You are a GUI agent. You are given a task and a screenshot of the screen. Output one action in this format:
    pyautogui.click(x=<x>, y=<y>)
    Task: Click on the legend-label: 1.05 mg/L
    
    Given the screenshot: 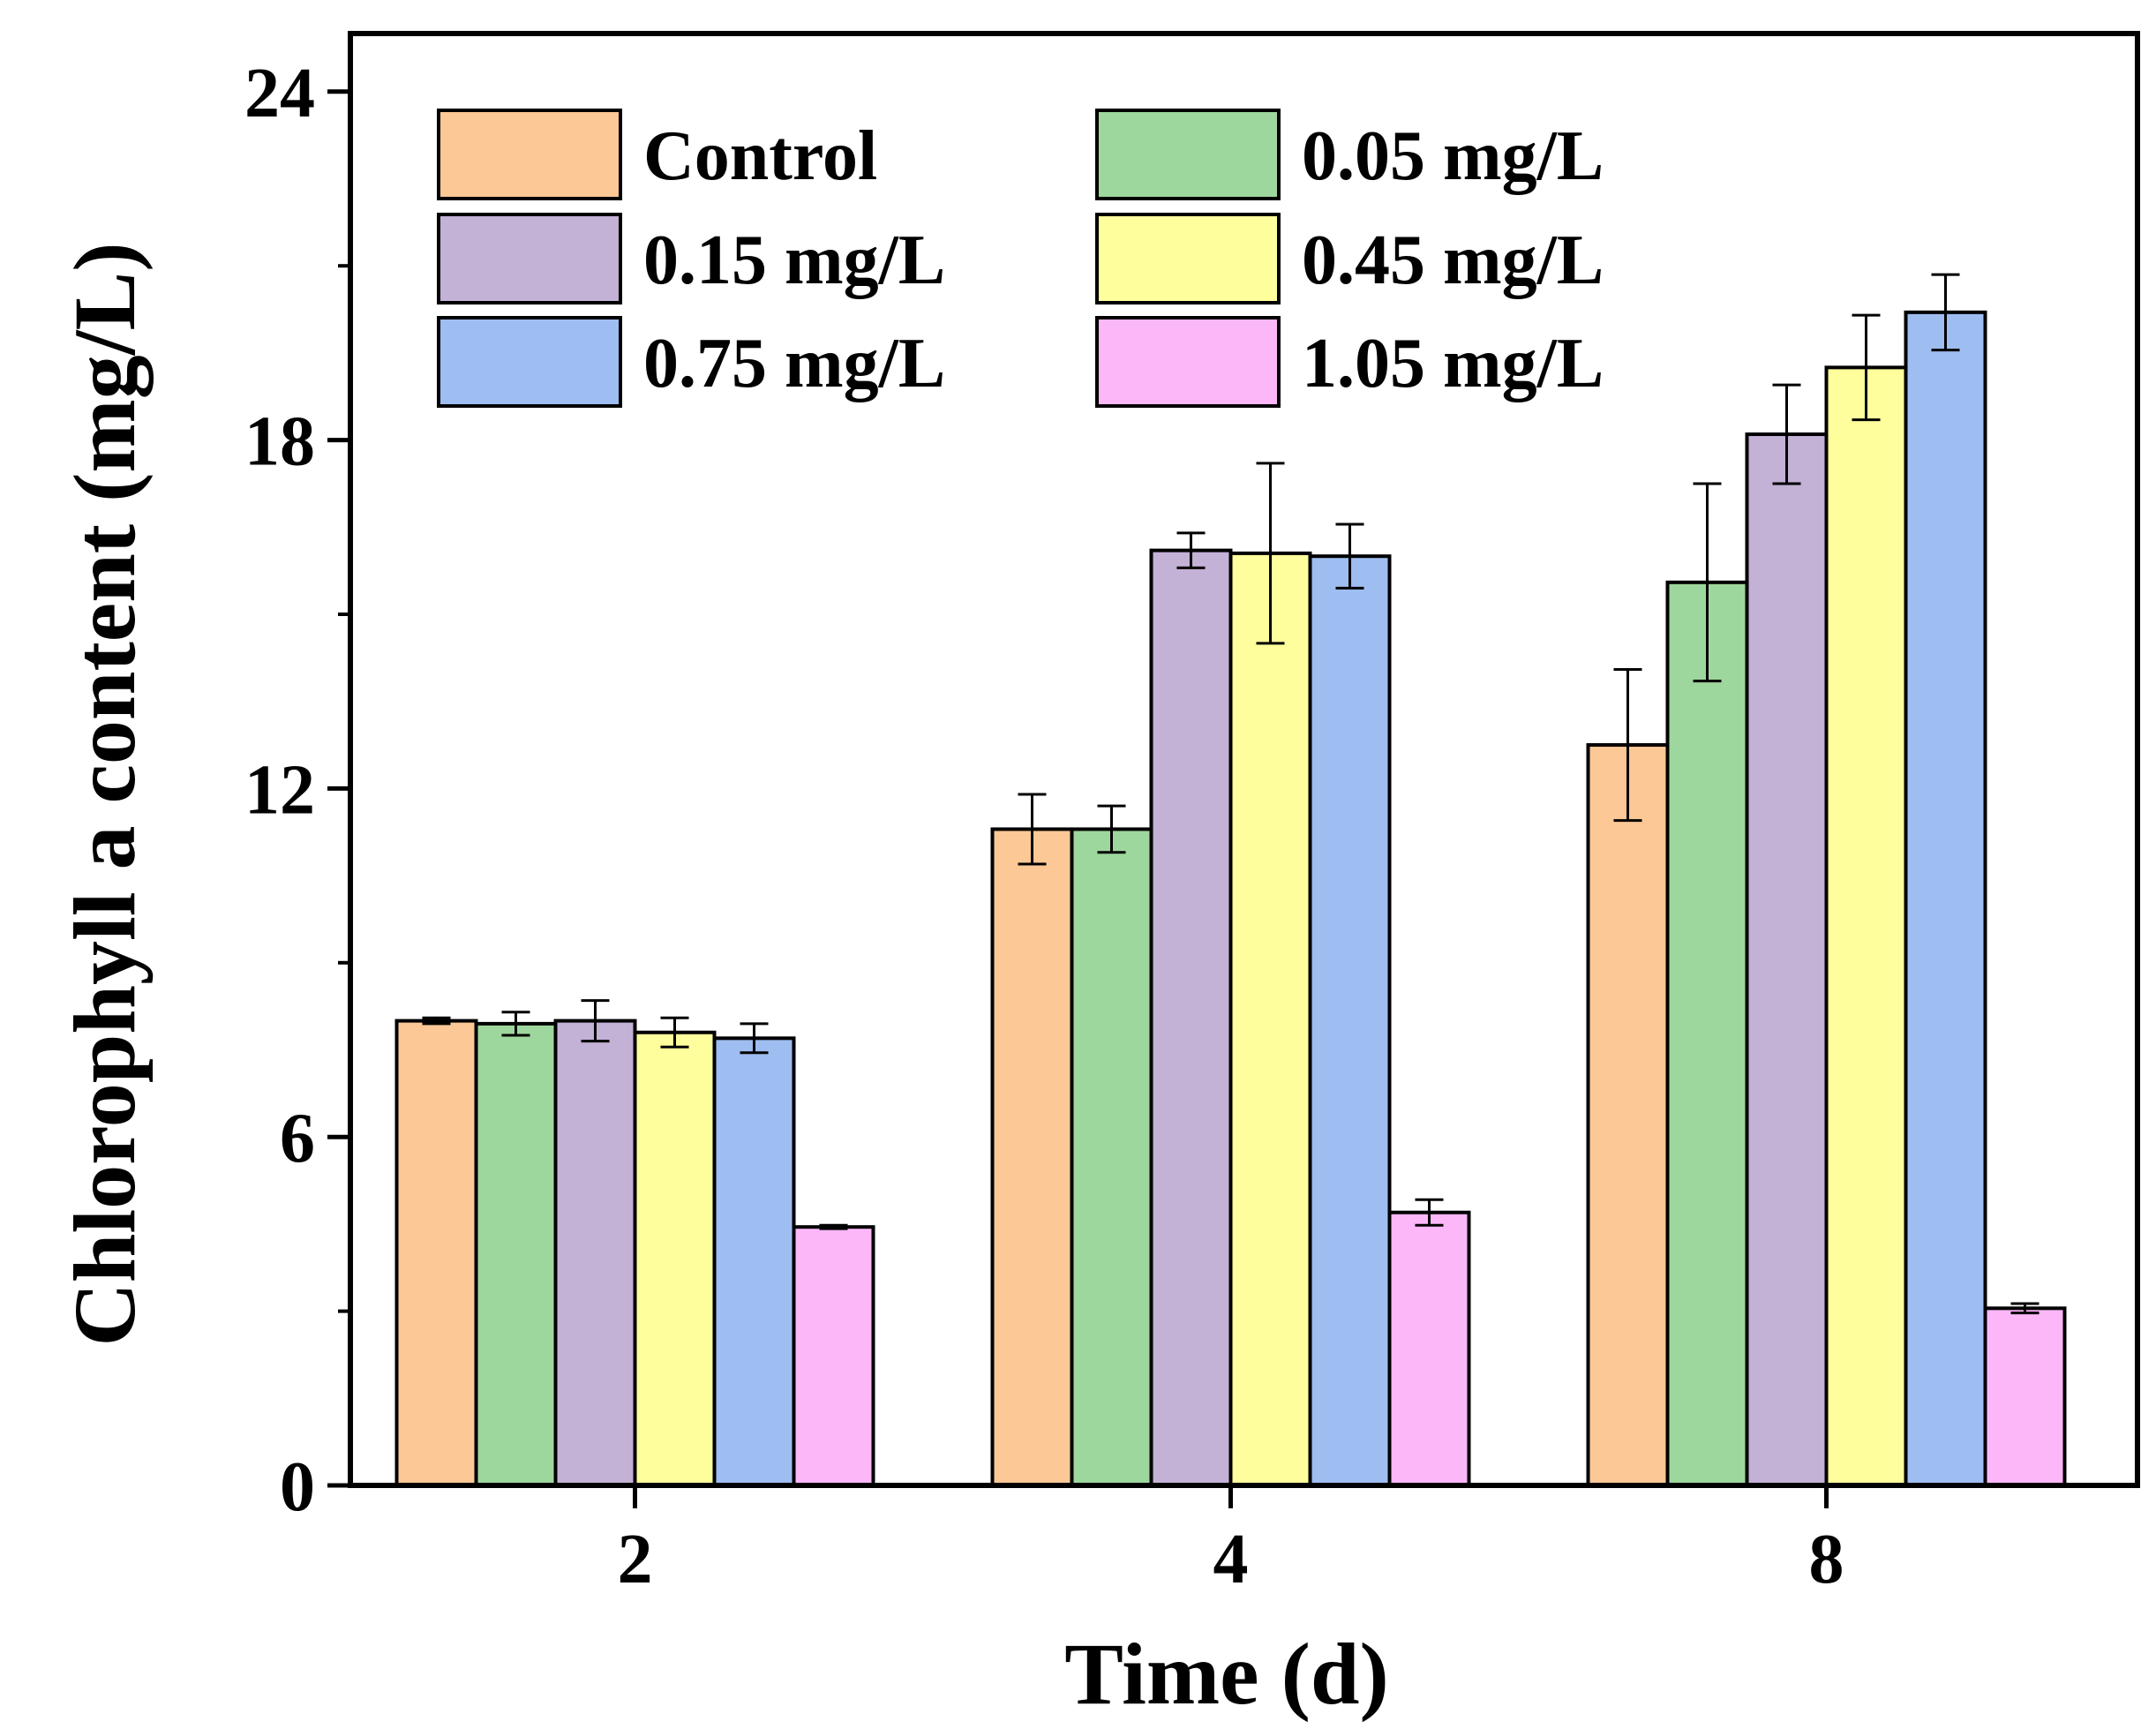 What is the action you would take?
    pyautogui.click(x=1453, y=364)
    